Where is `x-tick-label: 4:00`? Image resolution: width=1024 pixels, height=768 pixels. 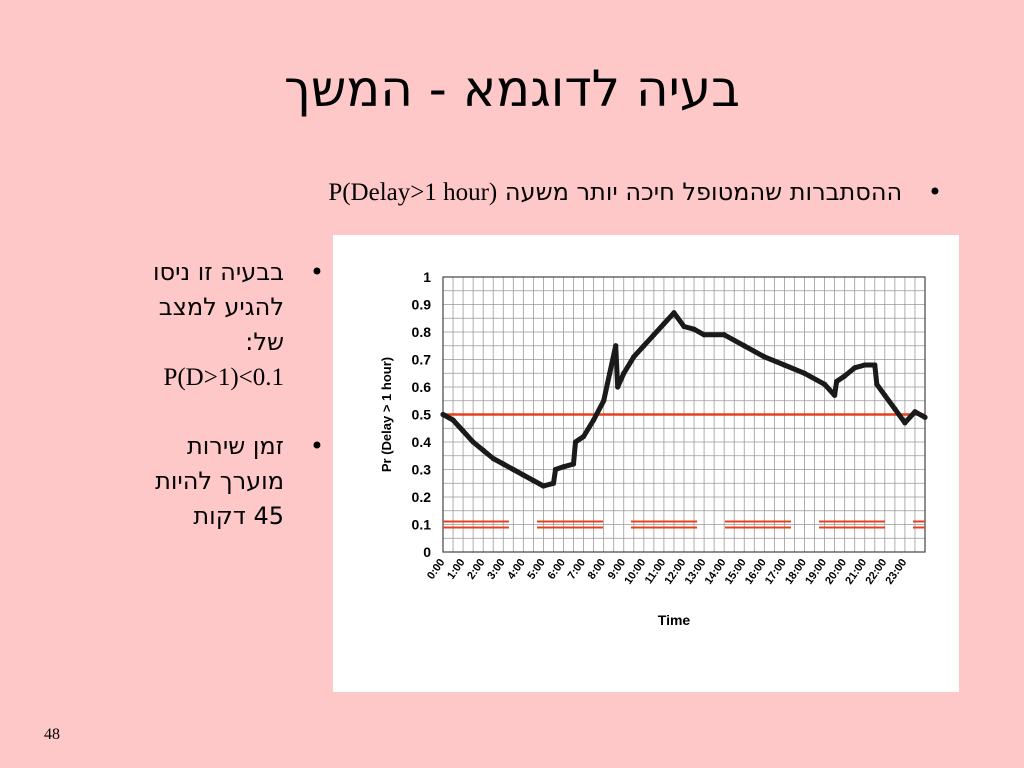 x-tick-label: 4:00 is located at coordinates (516, 569).